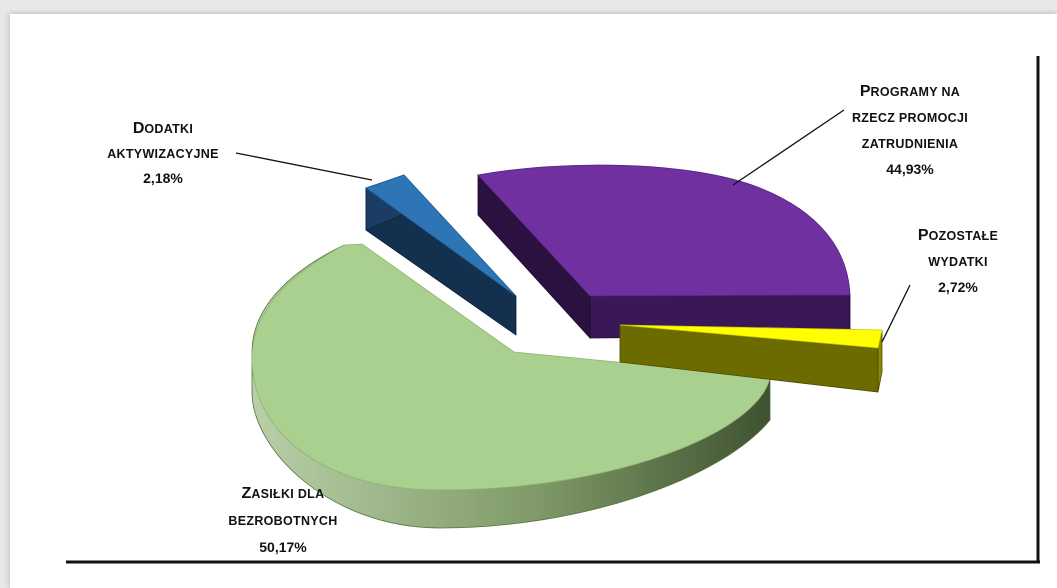  What do you see at coordinates (910, 118) in the screenshot?
I see `label-programy-line2: RZECZ PROMOCJI` at bounding box center [910, 118].